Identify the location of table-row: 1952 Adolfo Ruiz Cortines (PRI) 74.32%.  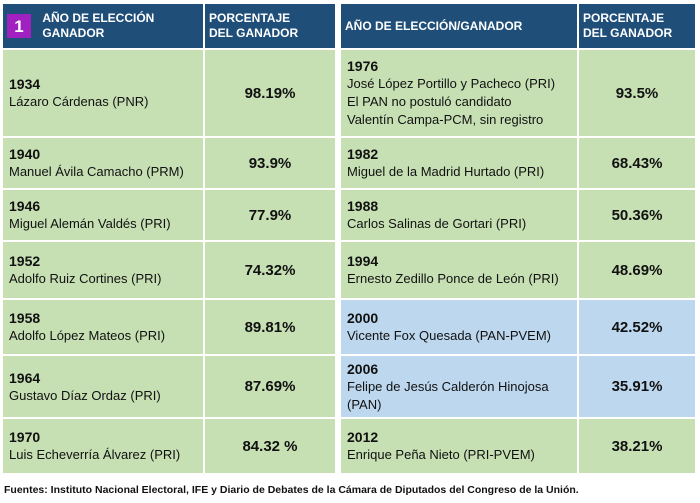
(169, 270).